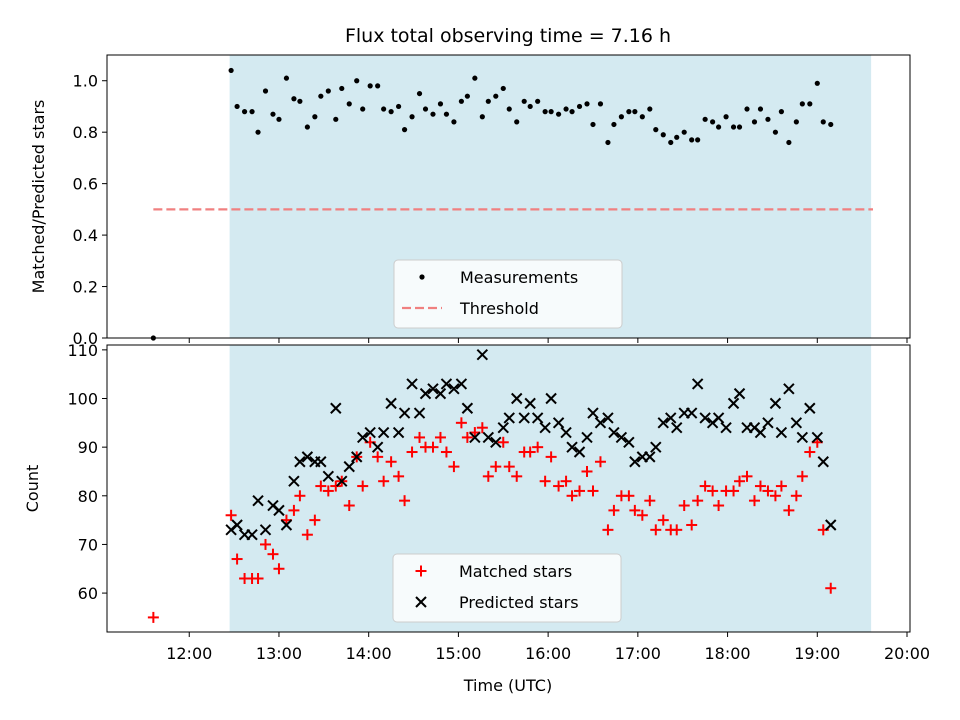 The image size is (960, 720). What do you see at coordinates (421, 571) in the screenshot?
I see `legend-marker-plus` at bounding box center [421, 571].